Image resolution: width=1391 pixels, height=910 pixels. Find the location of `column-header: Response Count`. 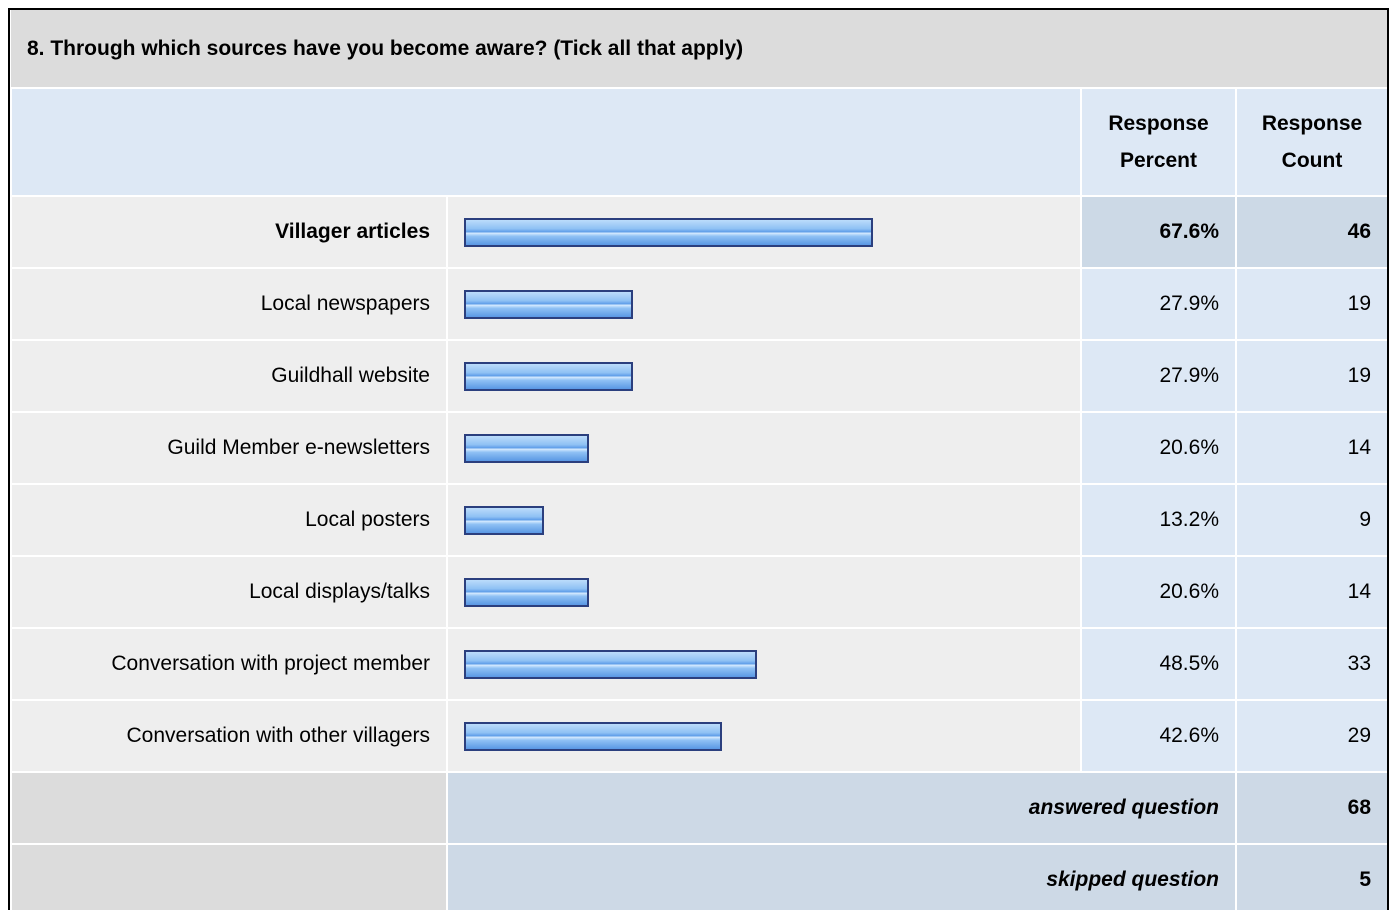

column-header: Response Count is located at coordinates (1310, 142).